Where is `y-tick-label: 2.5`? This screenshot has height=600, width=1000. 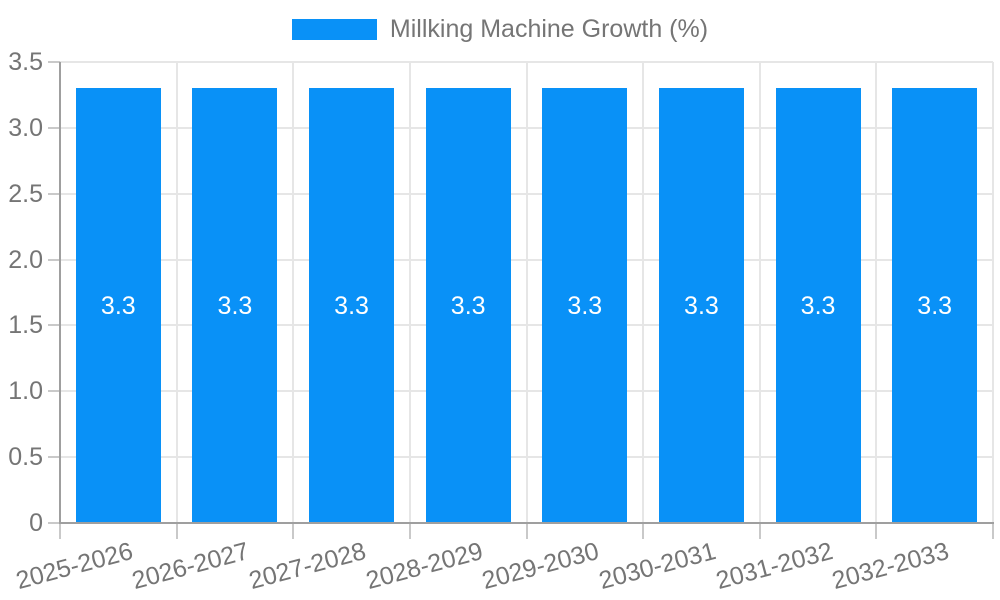 y-tick-label: 2.5 is located at coordinates (25, 193).